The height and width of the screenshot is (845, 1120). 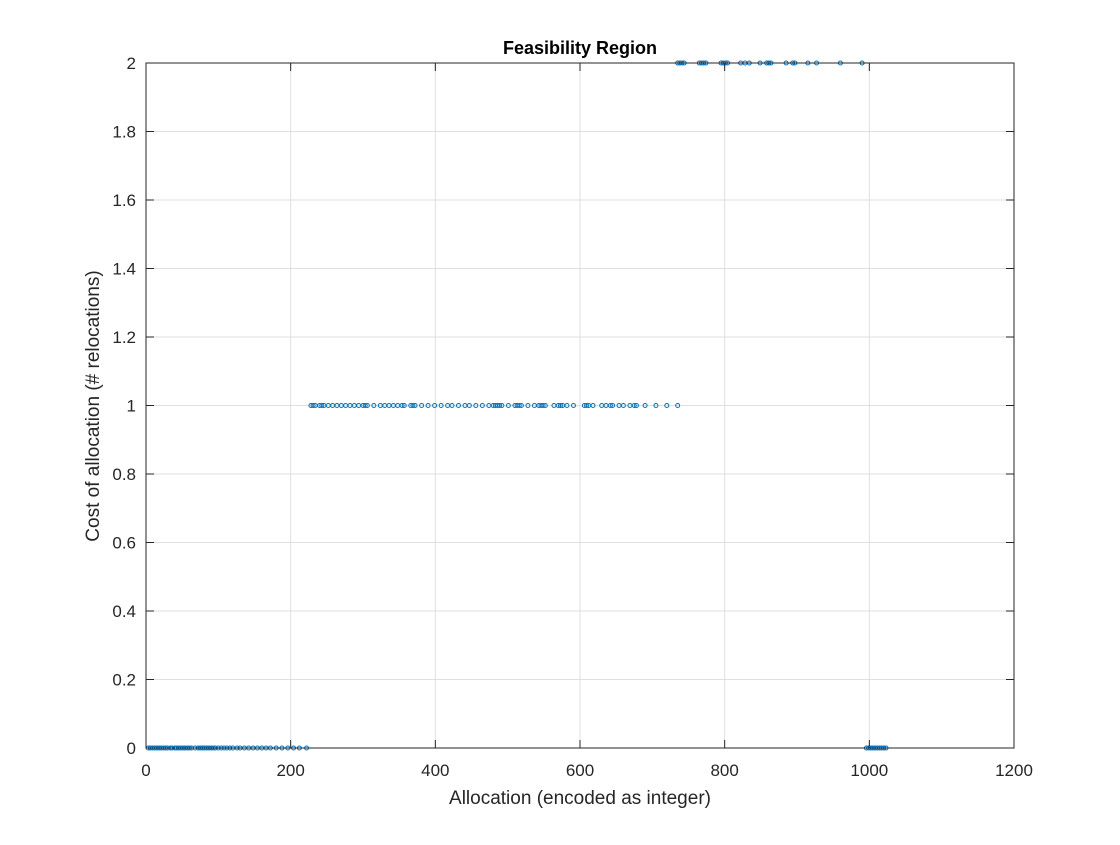 What do you see at coordinates (580, 770) in the screenshot?
I see `x-tick-label: 600` at bounding box center [580, 770].